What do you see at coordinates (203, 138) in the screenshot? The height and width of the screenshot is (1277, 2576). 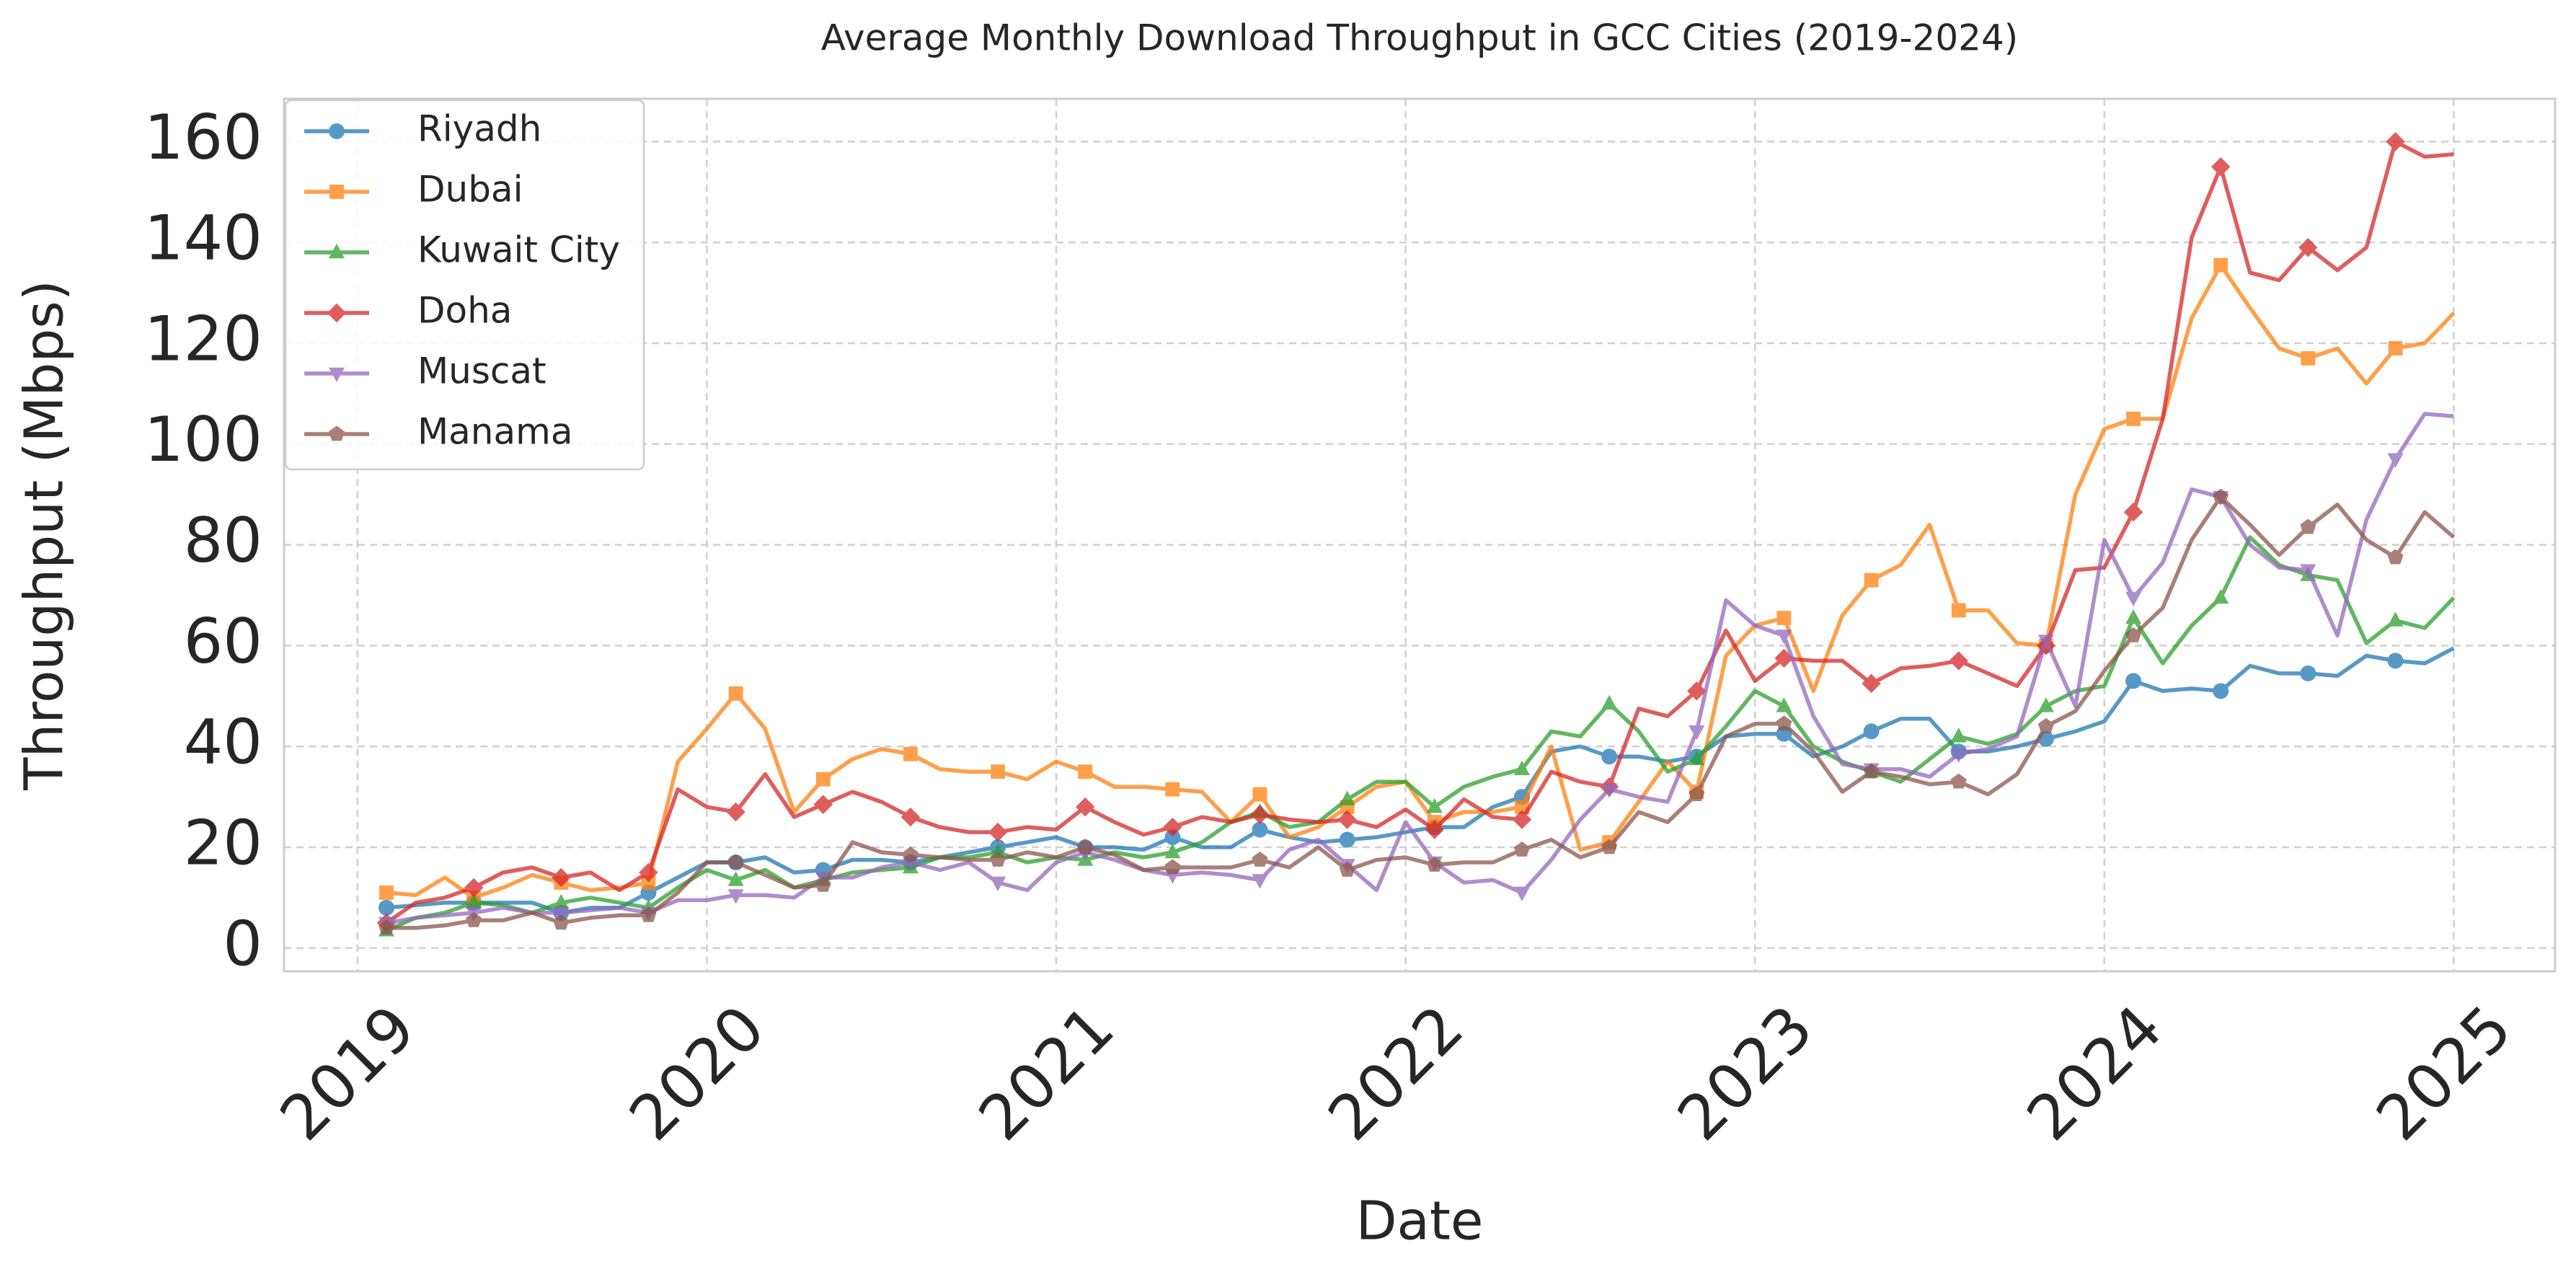 I see `y-tick-label: 160` at bounding box center [203, 138].